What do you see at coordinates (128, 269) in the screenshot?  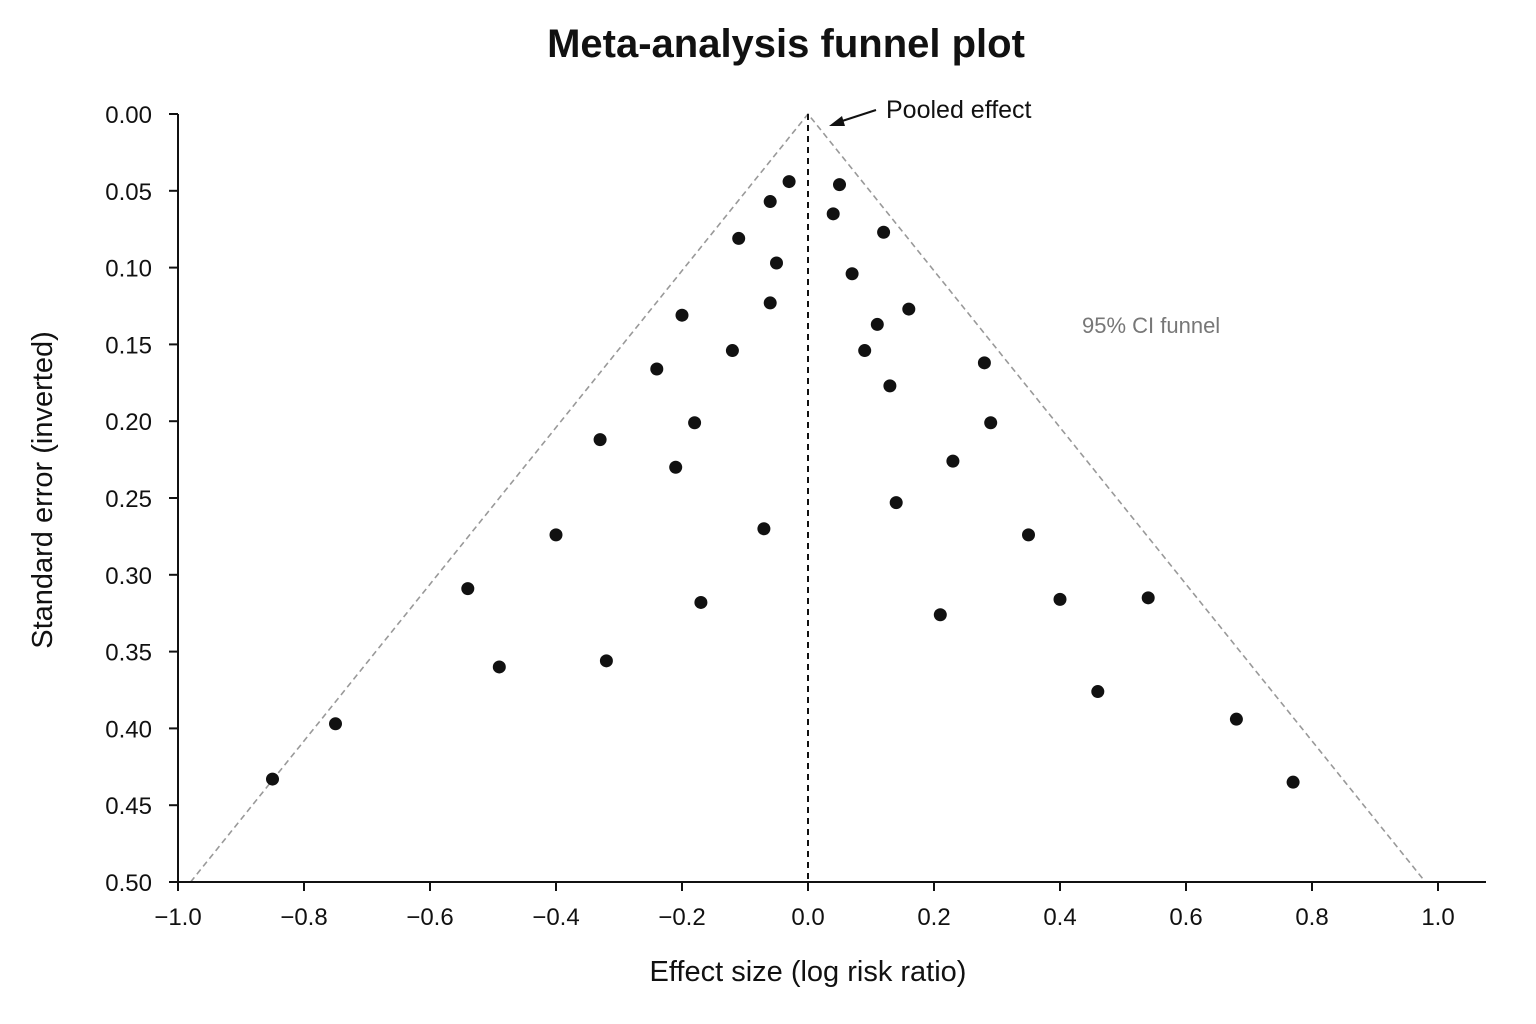 I see `y-tick-label: 0.10` at bounding box center [128, 269].